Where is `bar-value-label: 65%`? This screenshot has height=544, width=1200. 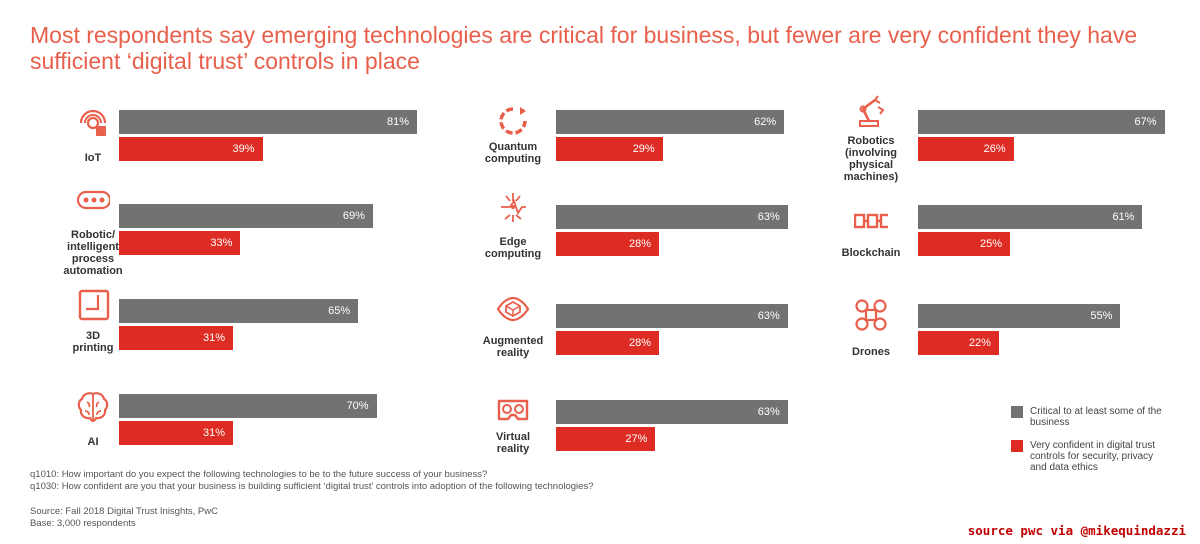
bar-value-label: 65% is located at coordinates (339, 311).